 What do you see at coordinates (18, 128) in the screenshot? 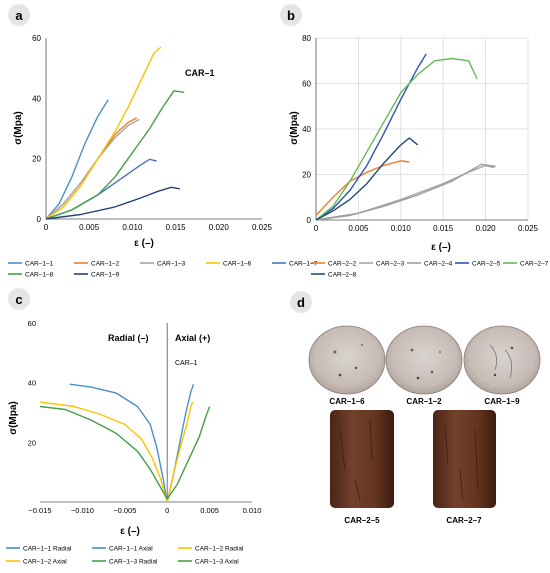
I see `chart-a-ylabel: σ(Mpa)` at bounding box center [18, 128].